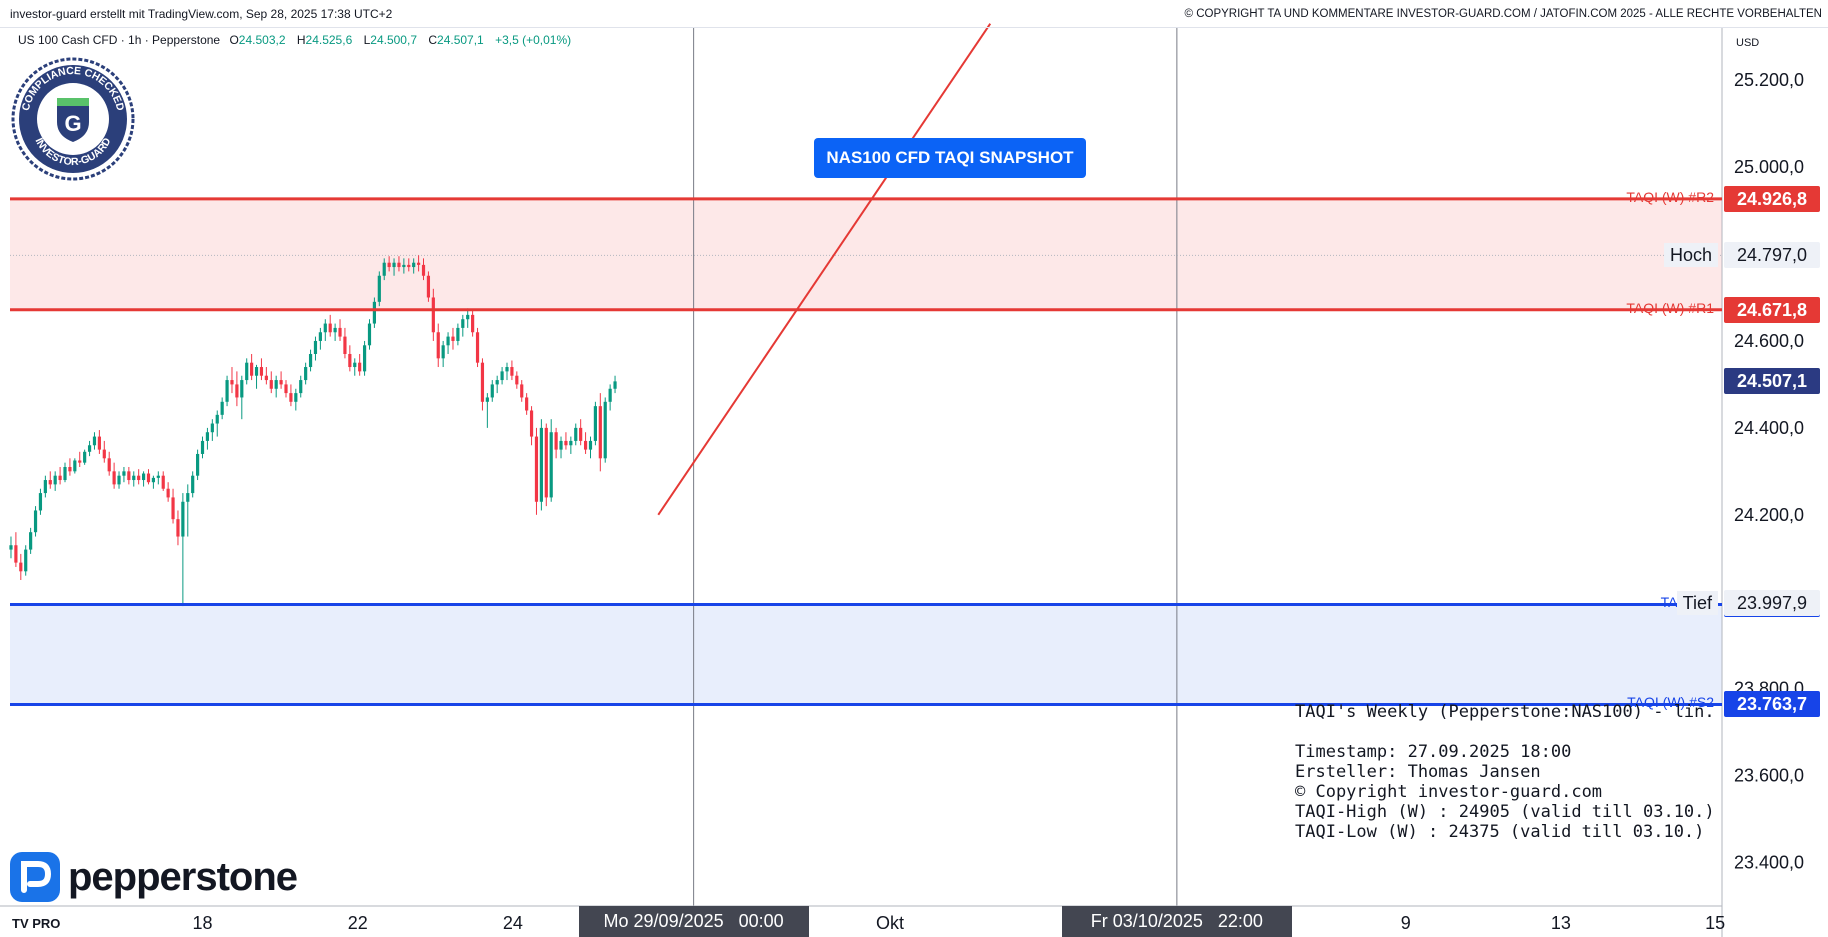 The image size is (1828, 937). What do you see at coordinates (1433, 752) in the screenshot?
I see `info-line: Timestamp: 27.09.2025 18:00` at bounding box center [1433, 752].